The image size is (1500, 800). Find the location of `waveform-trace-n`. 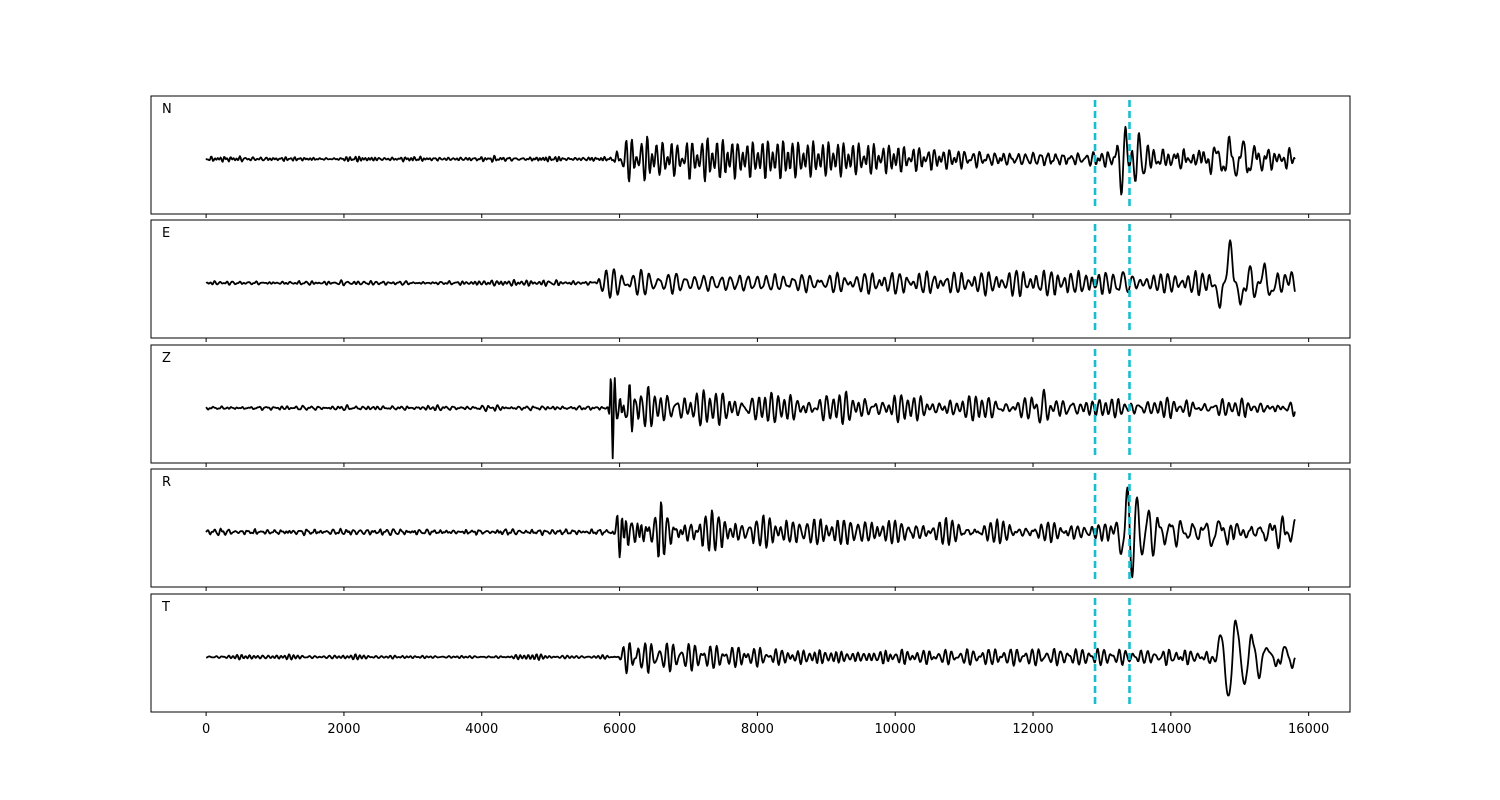

waveform-trace-n is located at coordinates (750, 160).